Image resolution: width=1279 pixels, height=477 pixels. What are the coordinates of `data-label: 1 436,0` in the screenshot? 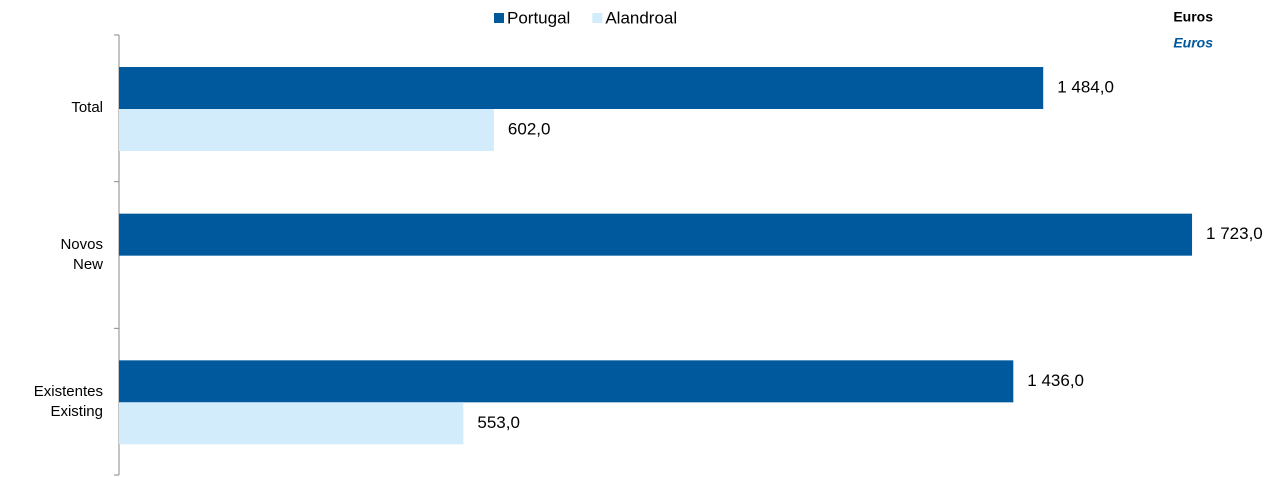 It's located at (1055, 380).